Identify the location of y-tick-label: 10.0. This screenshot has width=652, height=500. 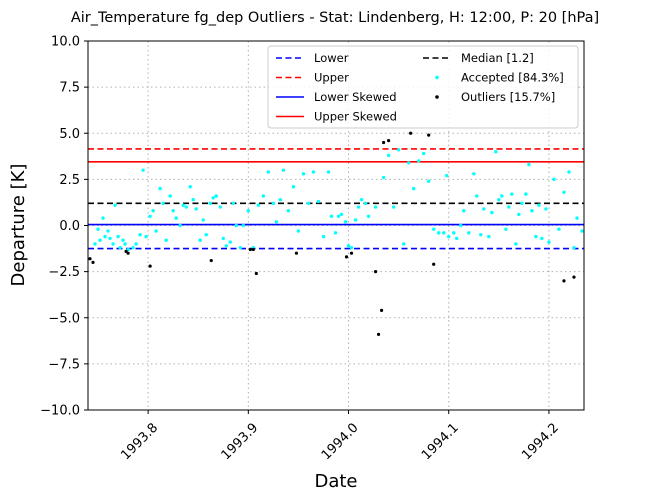
(65, 42).